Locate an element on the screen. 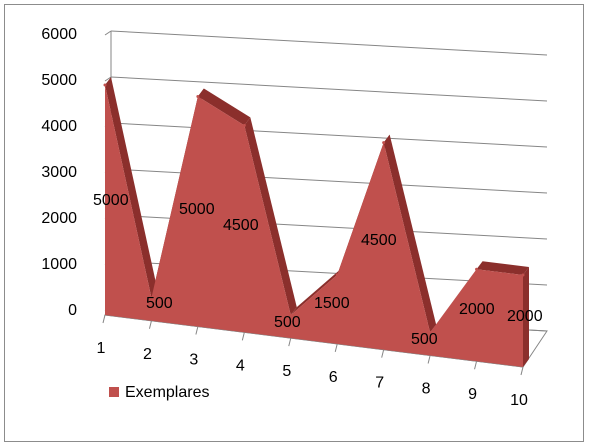 Image resolution: width=590 pixels, height=448 pixels. x-tick-label: 2 is located at coordinates (147, 354).